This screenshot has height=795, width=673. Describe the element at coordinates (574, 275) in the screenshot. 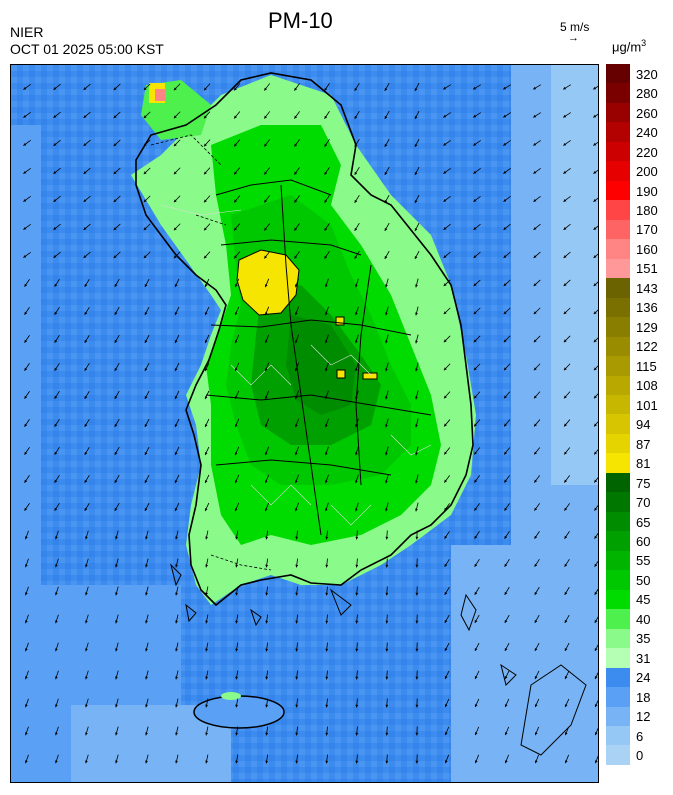

I see `east-sea-lighter` at that location.